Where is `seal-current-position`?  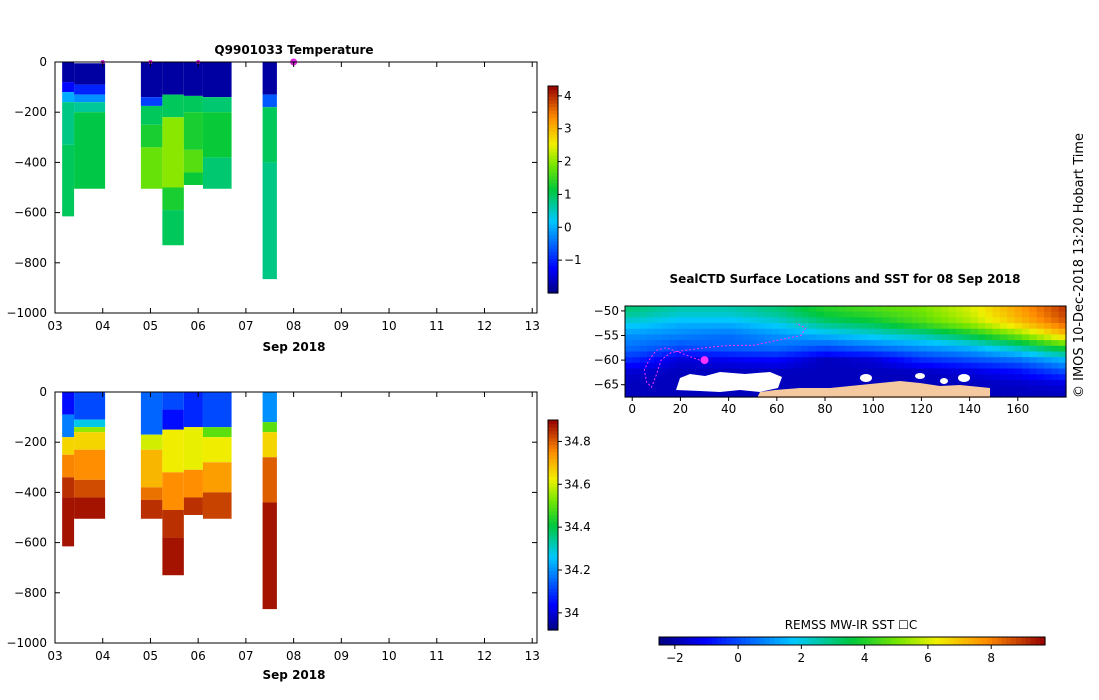
seal-current-position is located at coordinates (704, 360).